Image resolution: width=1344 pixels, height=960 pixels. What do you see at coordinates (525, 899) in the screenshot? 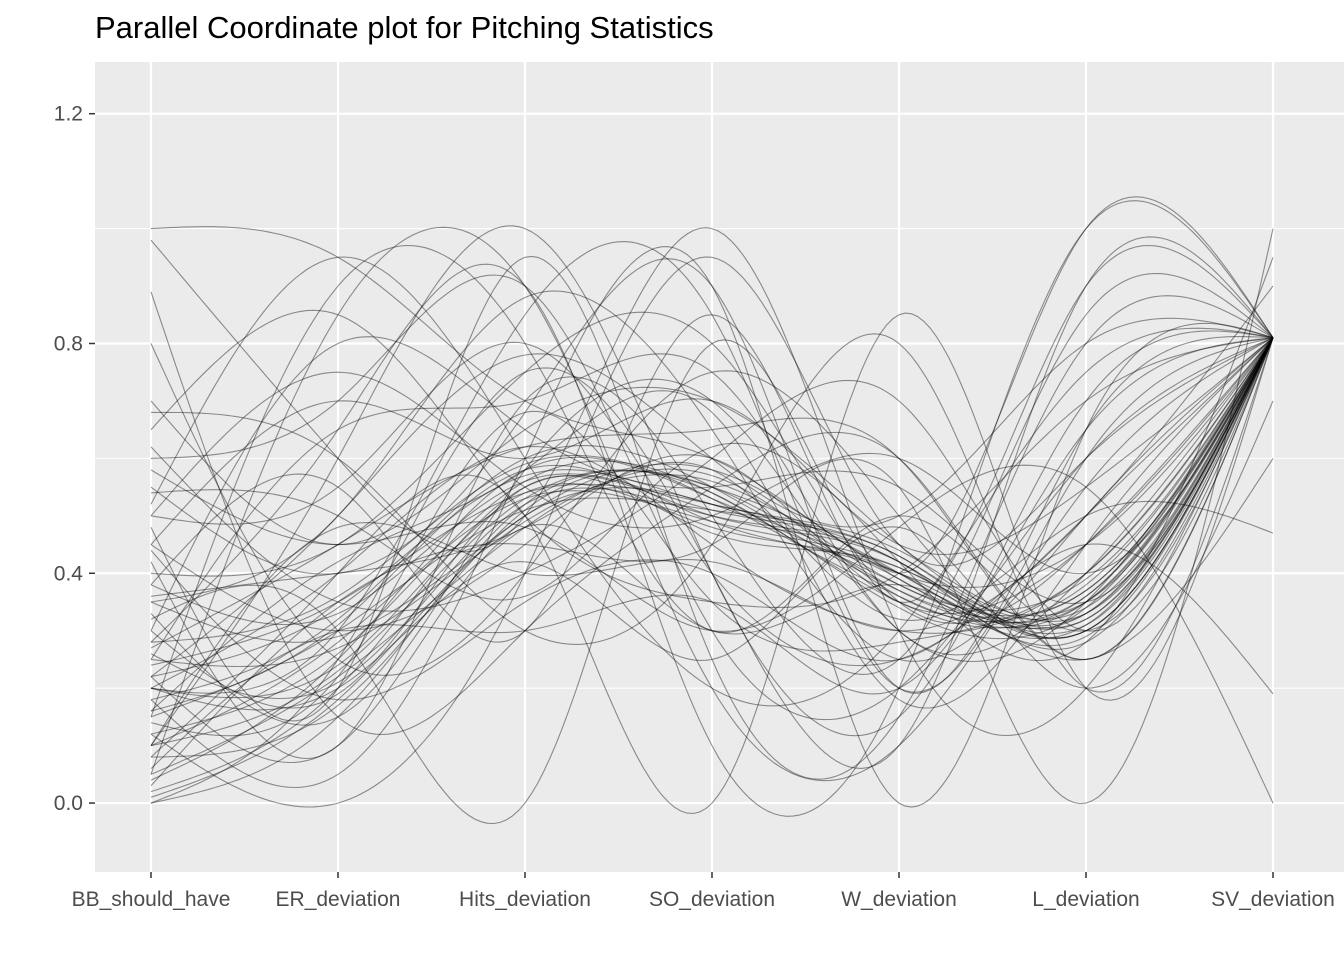
I see `x-tick-label: Hits_deviation` at bounding box center [525, 899].